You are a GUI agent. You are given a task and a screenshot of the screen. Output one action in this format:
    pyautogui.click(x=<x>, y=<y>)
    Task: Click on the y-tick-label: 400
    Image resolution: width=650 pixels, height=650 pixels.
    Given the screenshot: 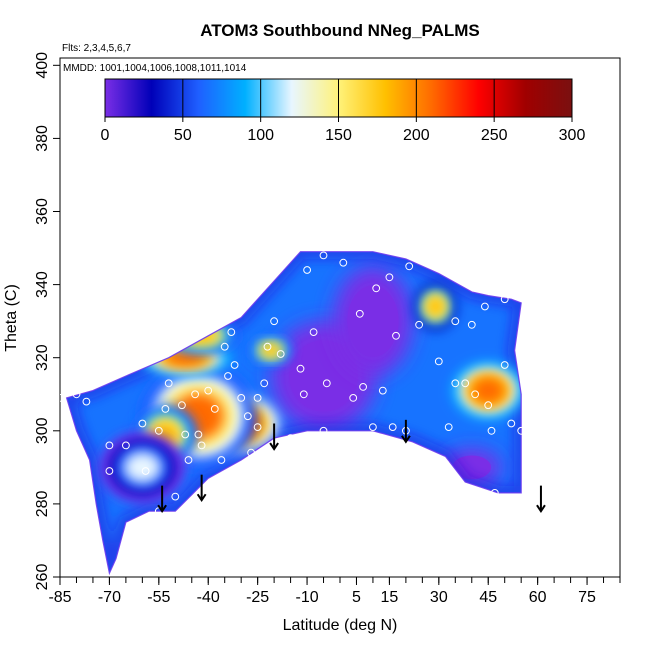 What is the action you would take?
    pyautogui.click(x=42, y=65)
    